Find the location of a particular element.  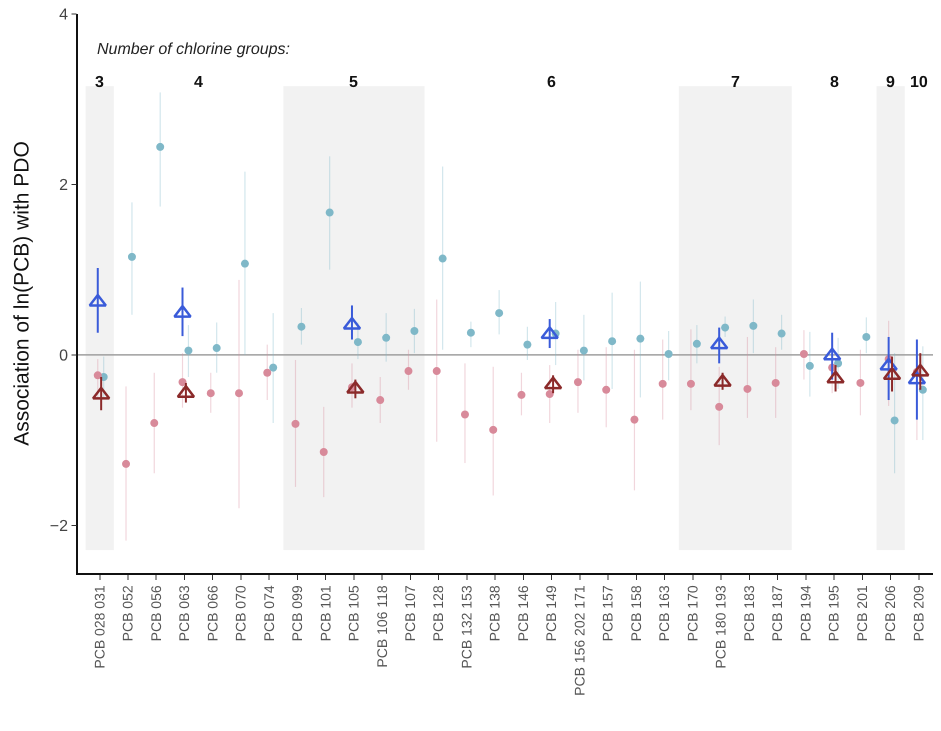

y-tick-label: 4 is located at coordinates (63, 15).